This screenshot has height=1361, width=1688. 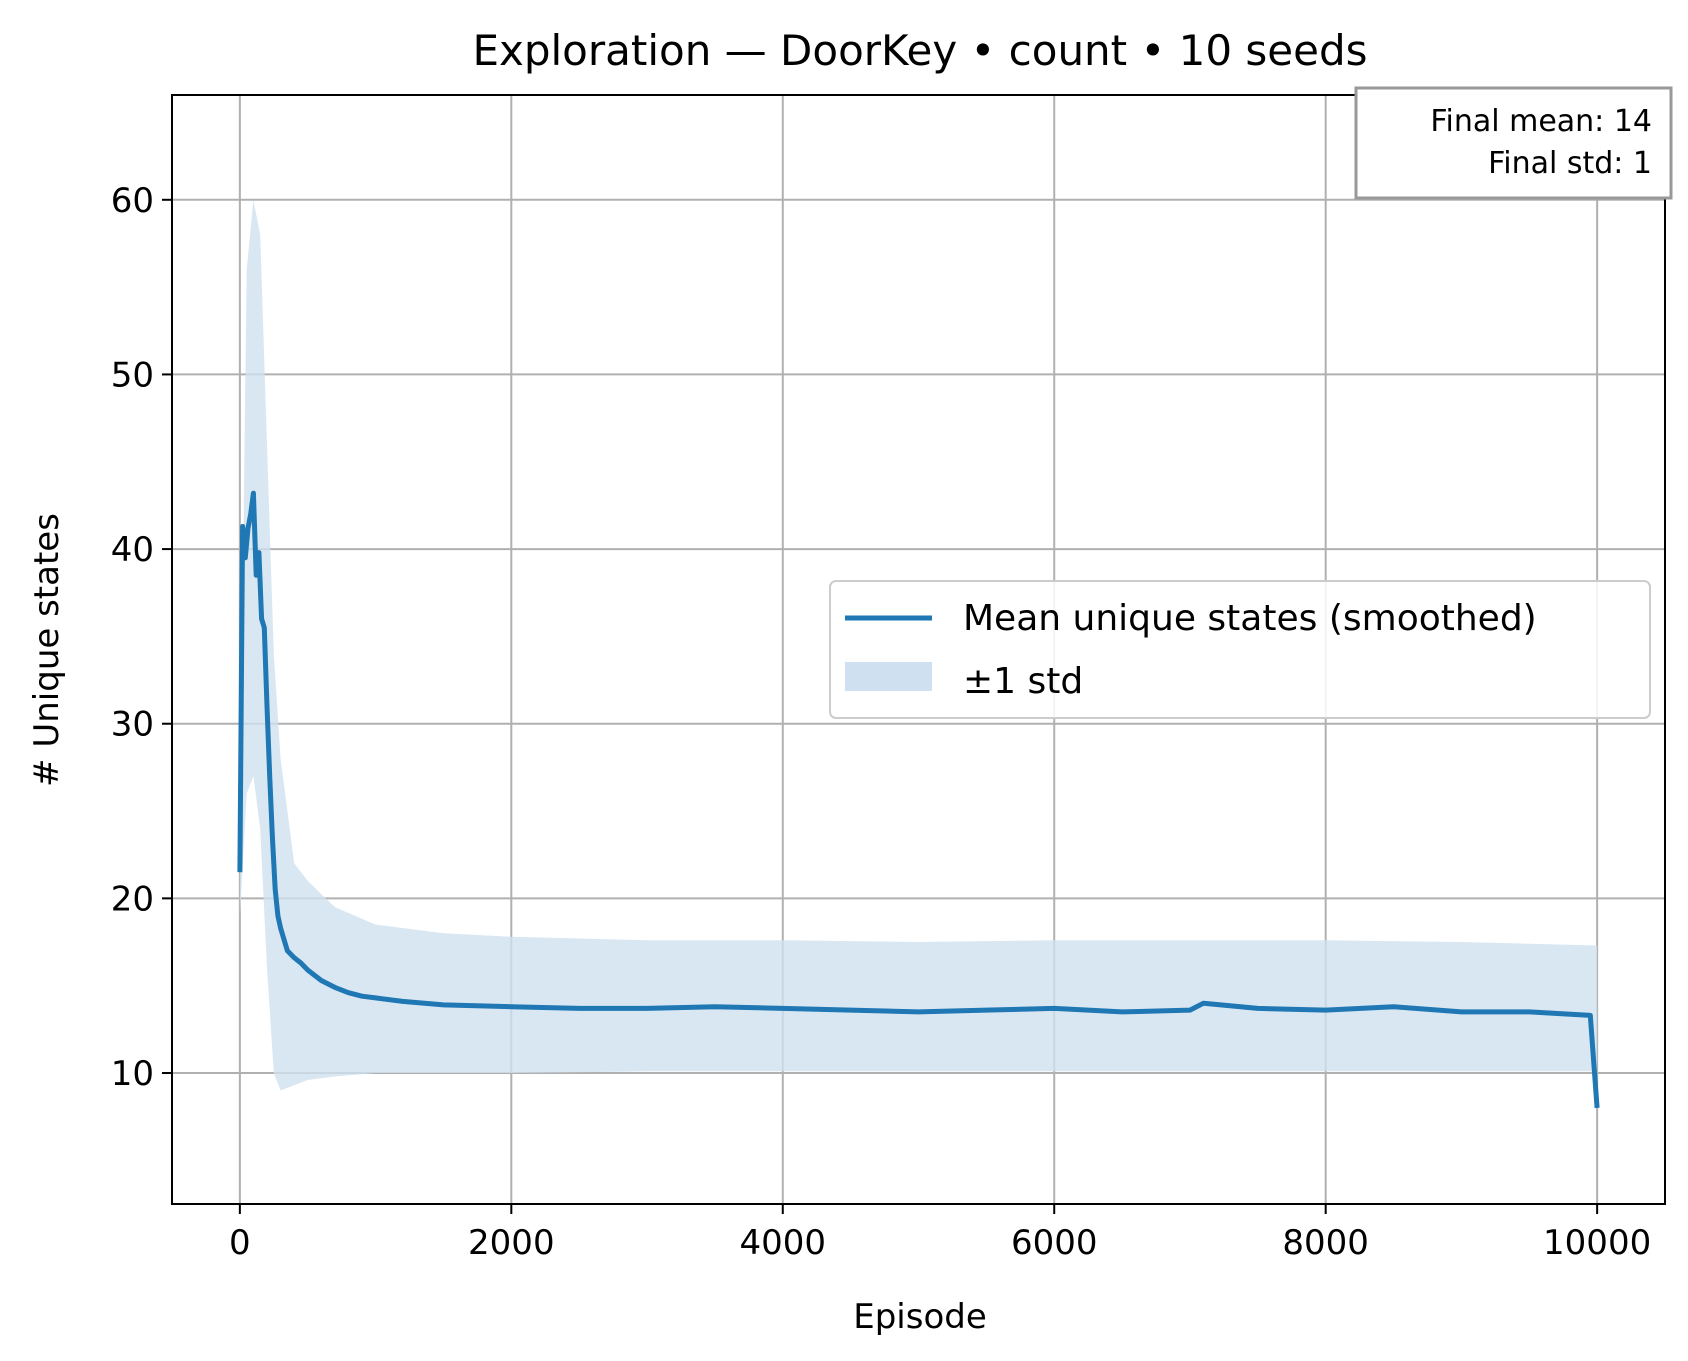 I want to click on y-tick-label: 30, so click(x=132, y=725).